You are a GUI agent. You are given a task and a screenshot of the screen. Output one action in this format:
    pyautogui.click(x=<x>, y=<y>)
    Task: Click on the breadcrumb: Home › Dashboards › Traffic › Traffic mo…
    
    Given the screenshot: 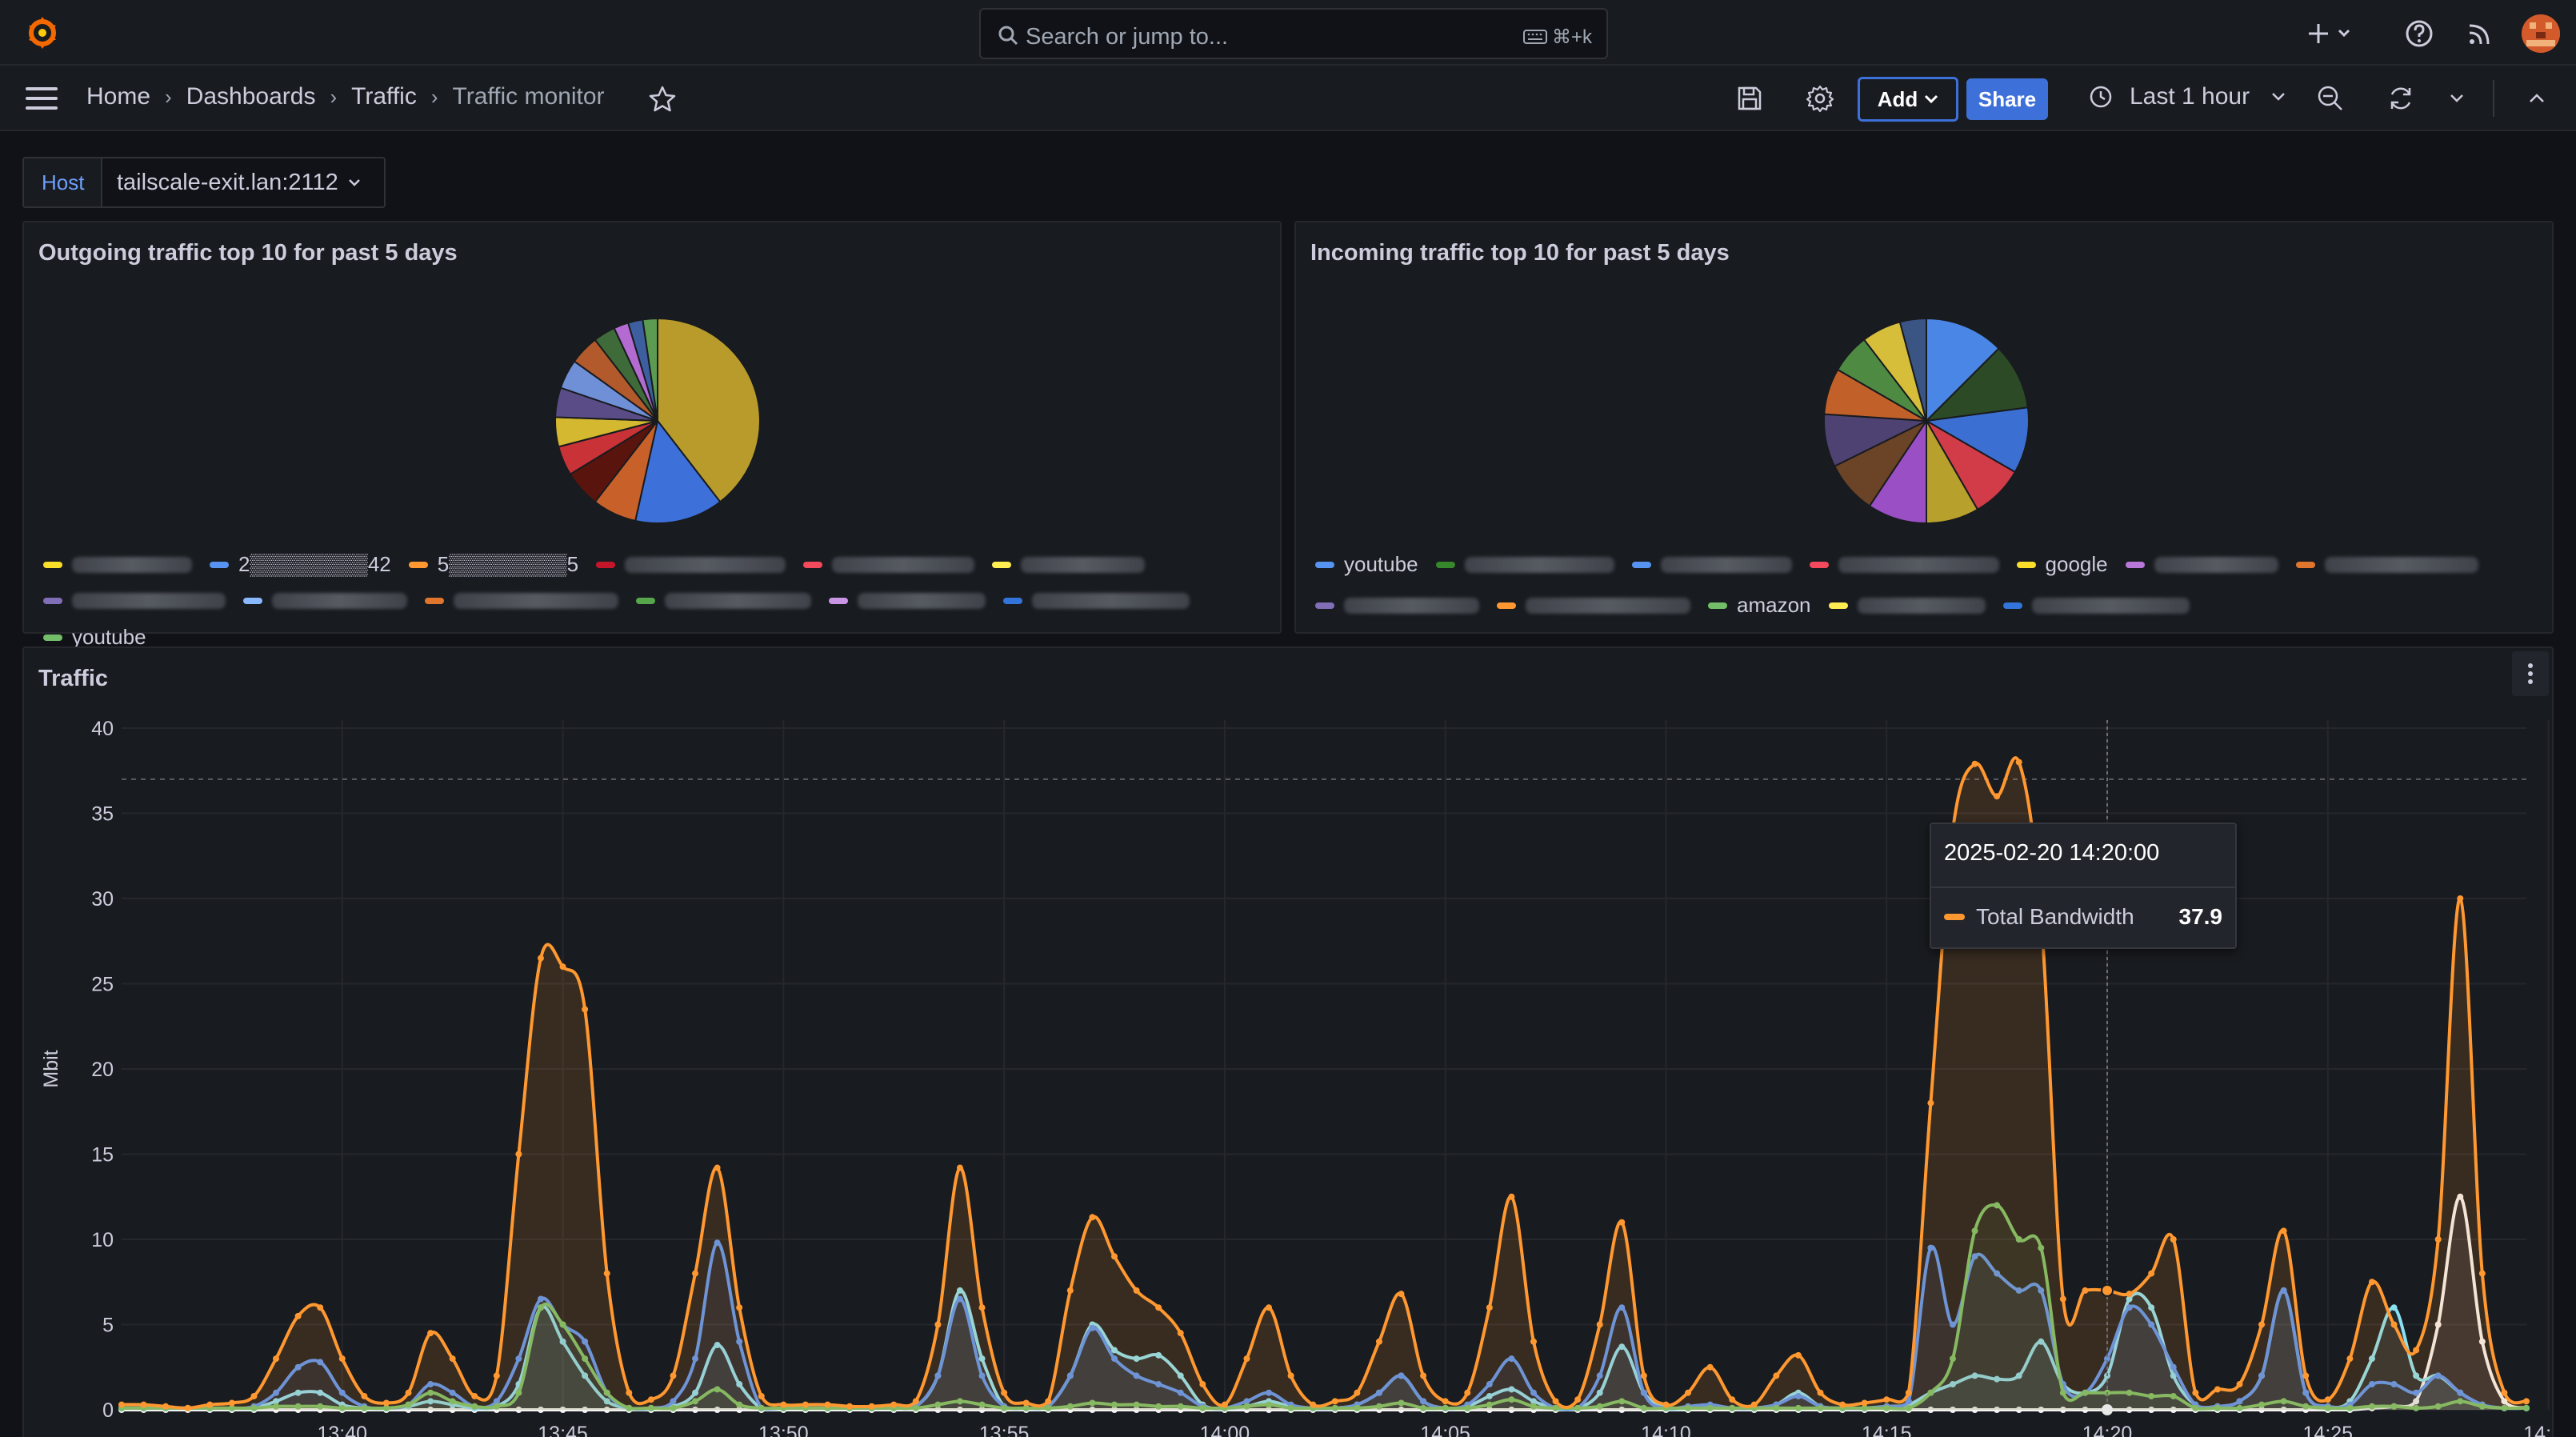 What is the action you would take?
    pyautogui.click(x=345, y=96)
    